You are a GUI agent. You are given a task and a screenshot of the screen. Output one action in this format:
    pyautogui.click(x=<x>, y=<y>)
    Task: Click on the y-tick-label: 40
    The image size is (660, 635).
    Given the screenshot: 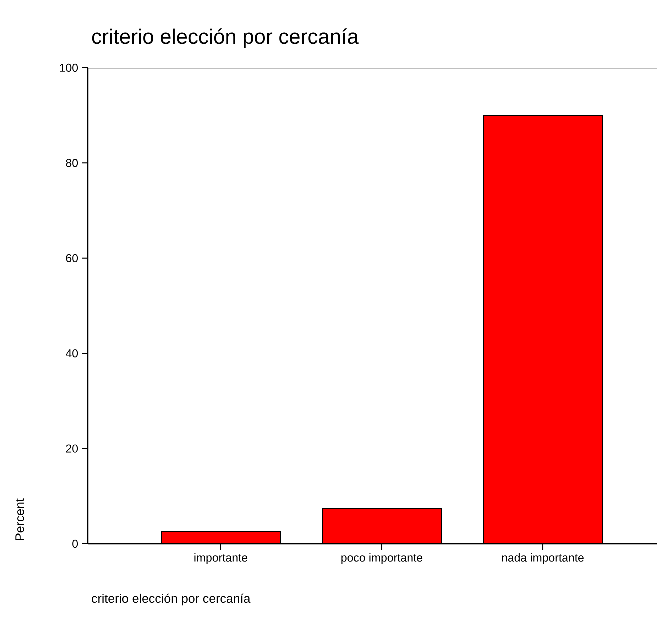 What is the action you would take?
    pyautogui.click(x=72, y=354)
    